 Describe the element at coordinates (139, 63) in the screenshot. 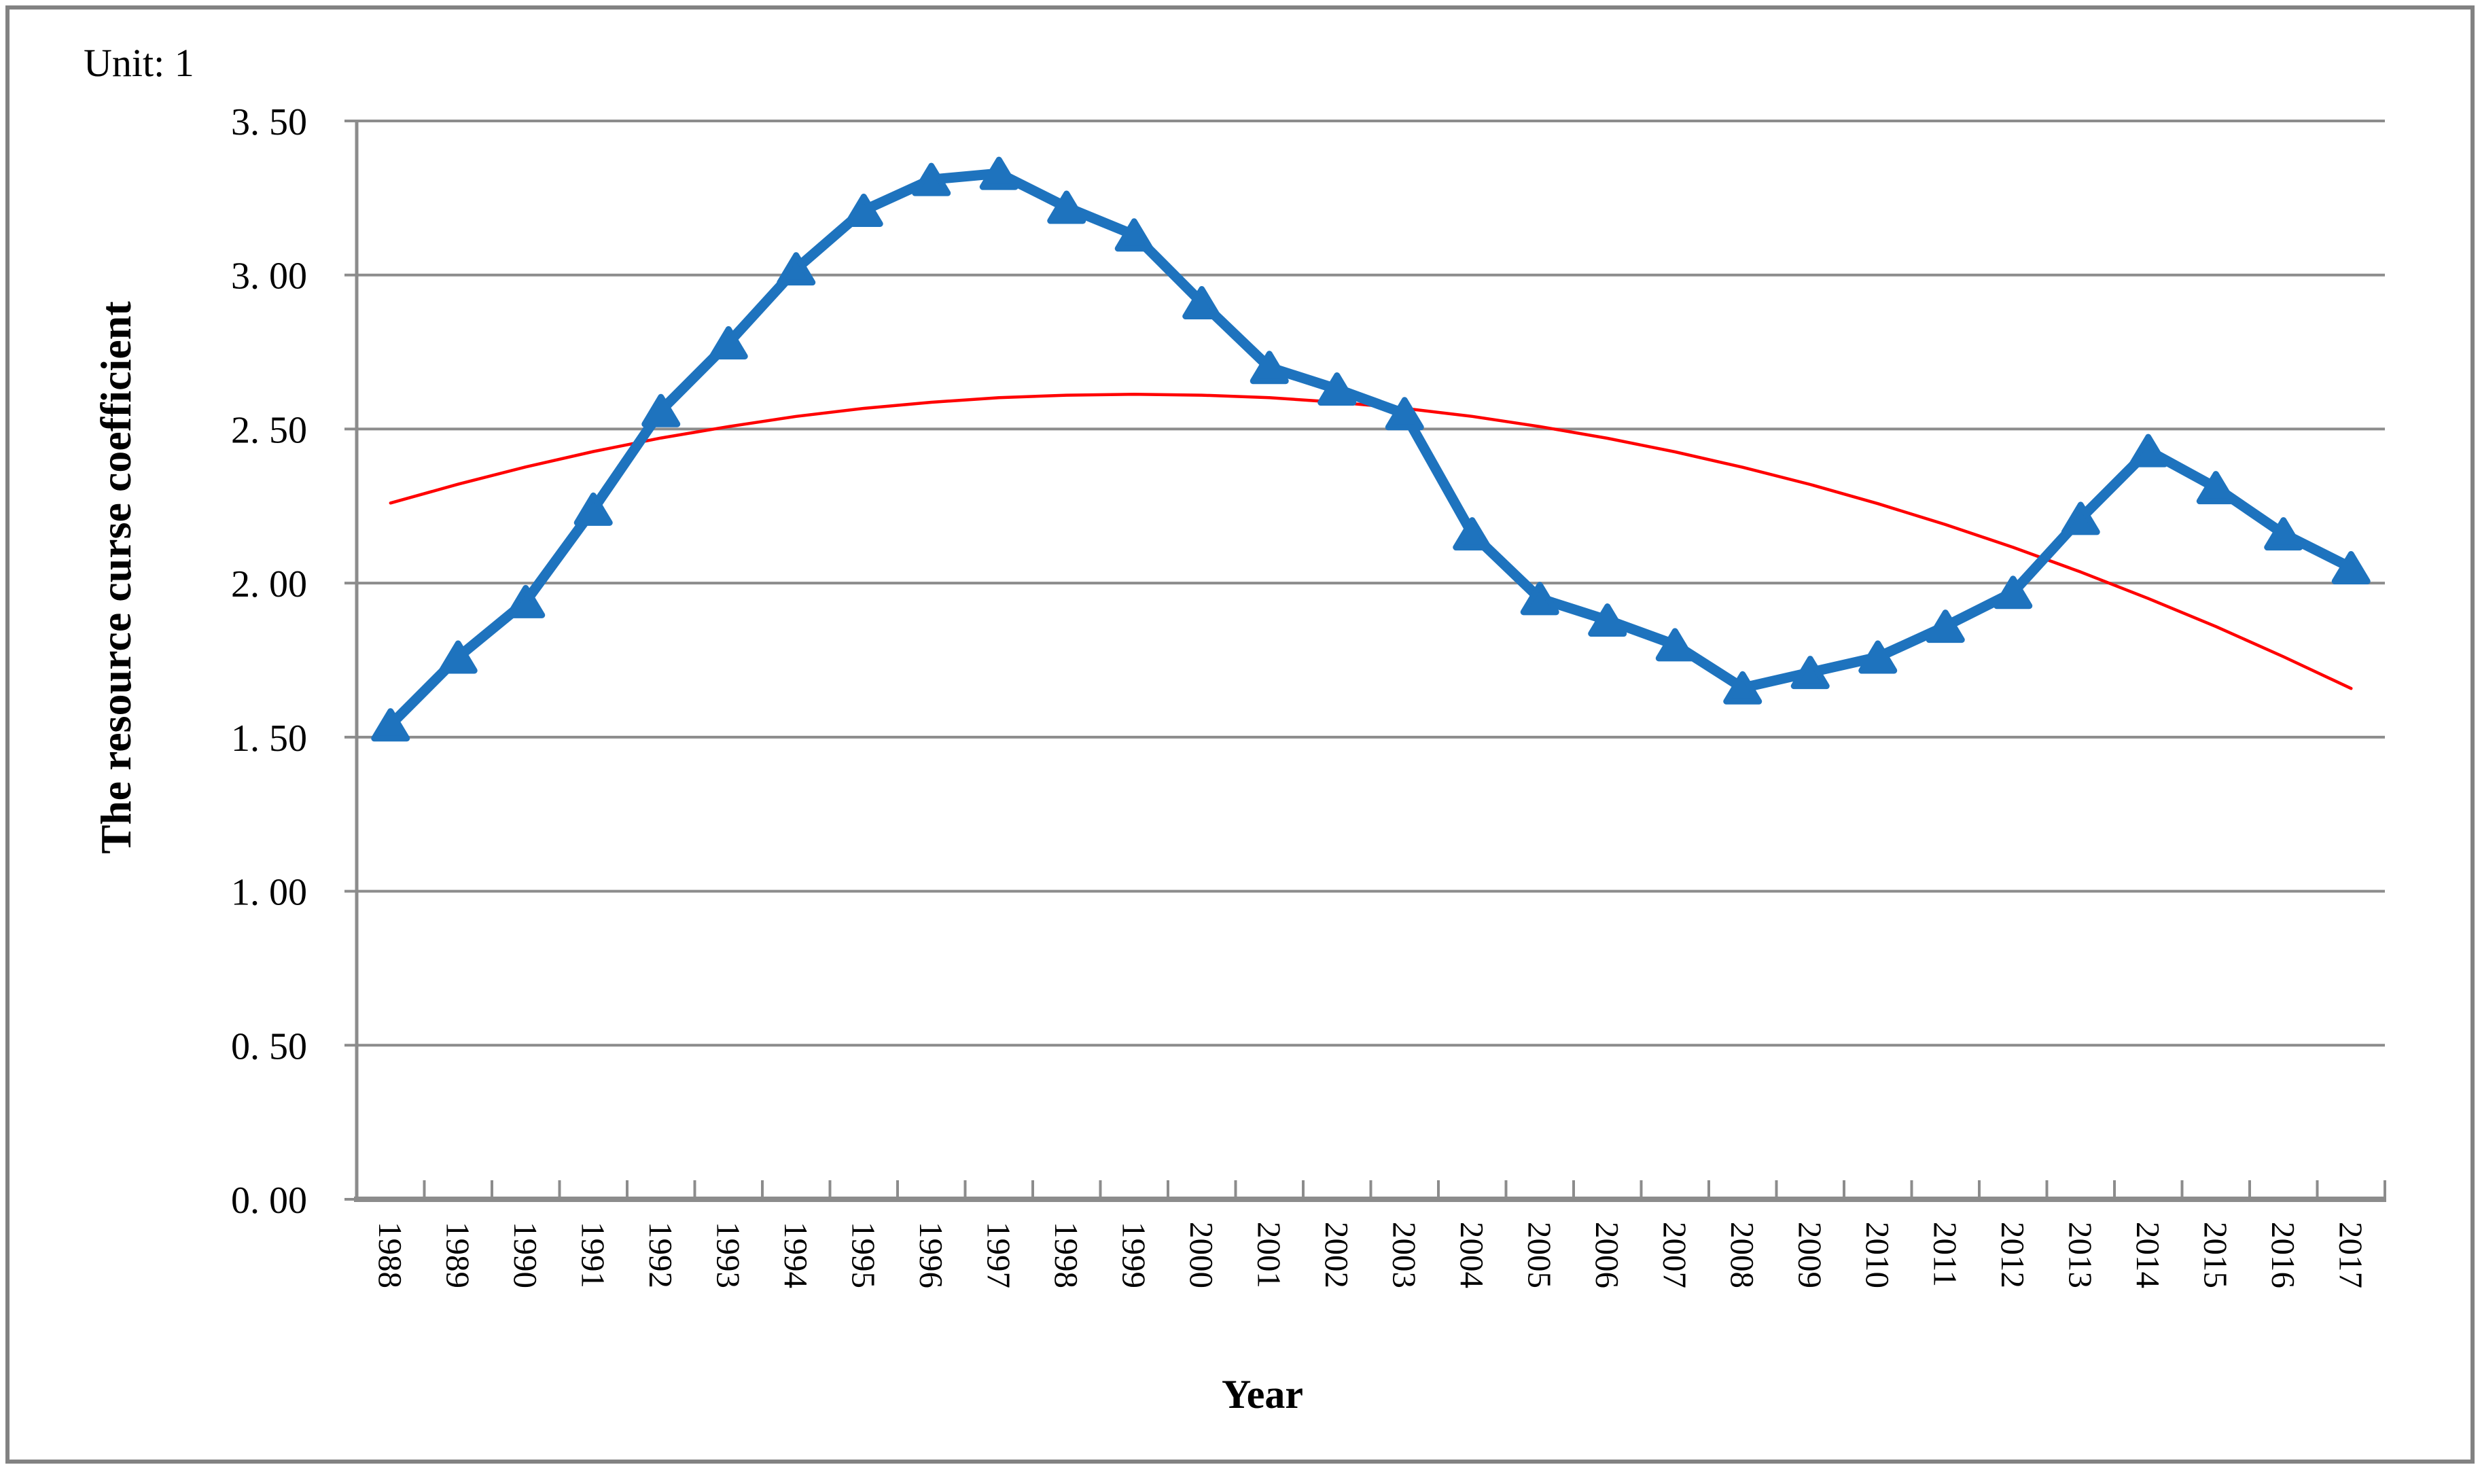

I see `unit-label: Unit: 1` at that location.